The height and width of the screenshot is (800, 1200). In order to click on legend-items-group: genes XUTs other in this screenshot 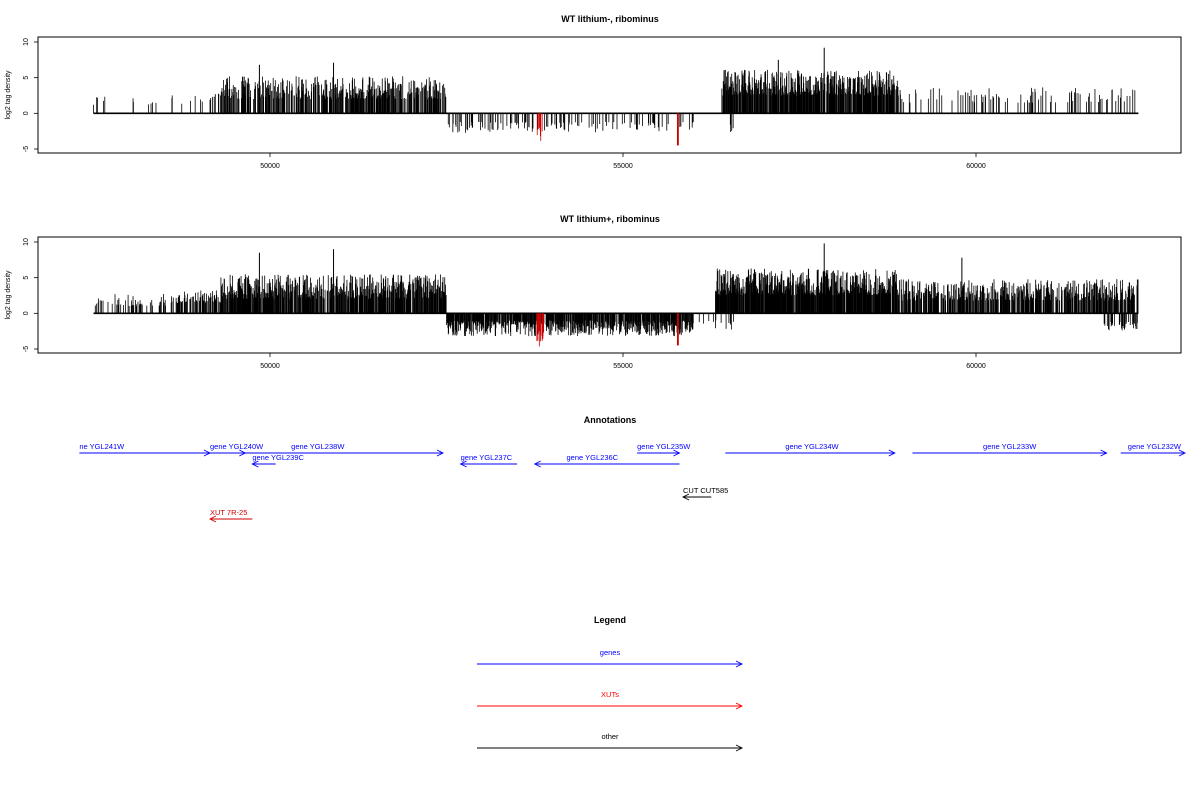, I will do `click(610, 700)`.